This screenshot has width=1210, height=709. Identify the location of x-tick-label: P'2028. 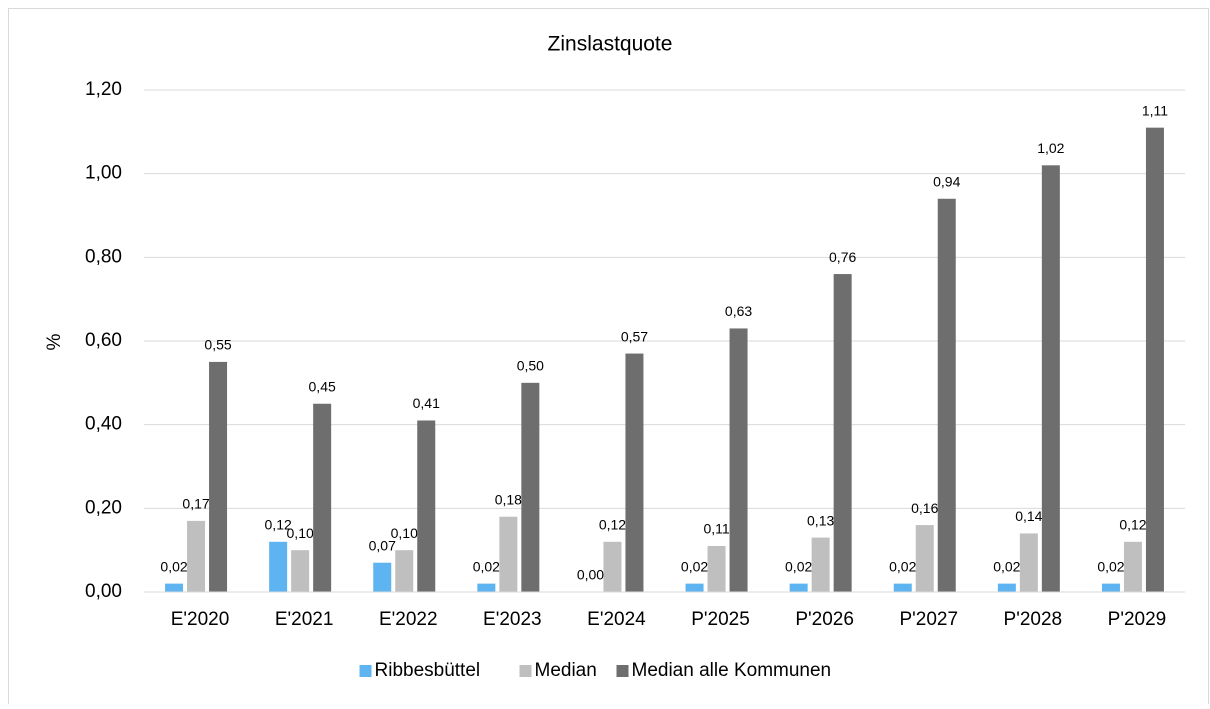
(1033, 619).